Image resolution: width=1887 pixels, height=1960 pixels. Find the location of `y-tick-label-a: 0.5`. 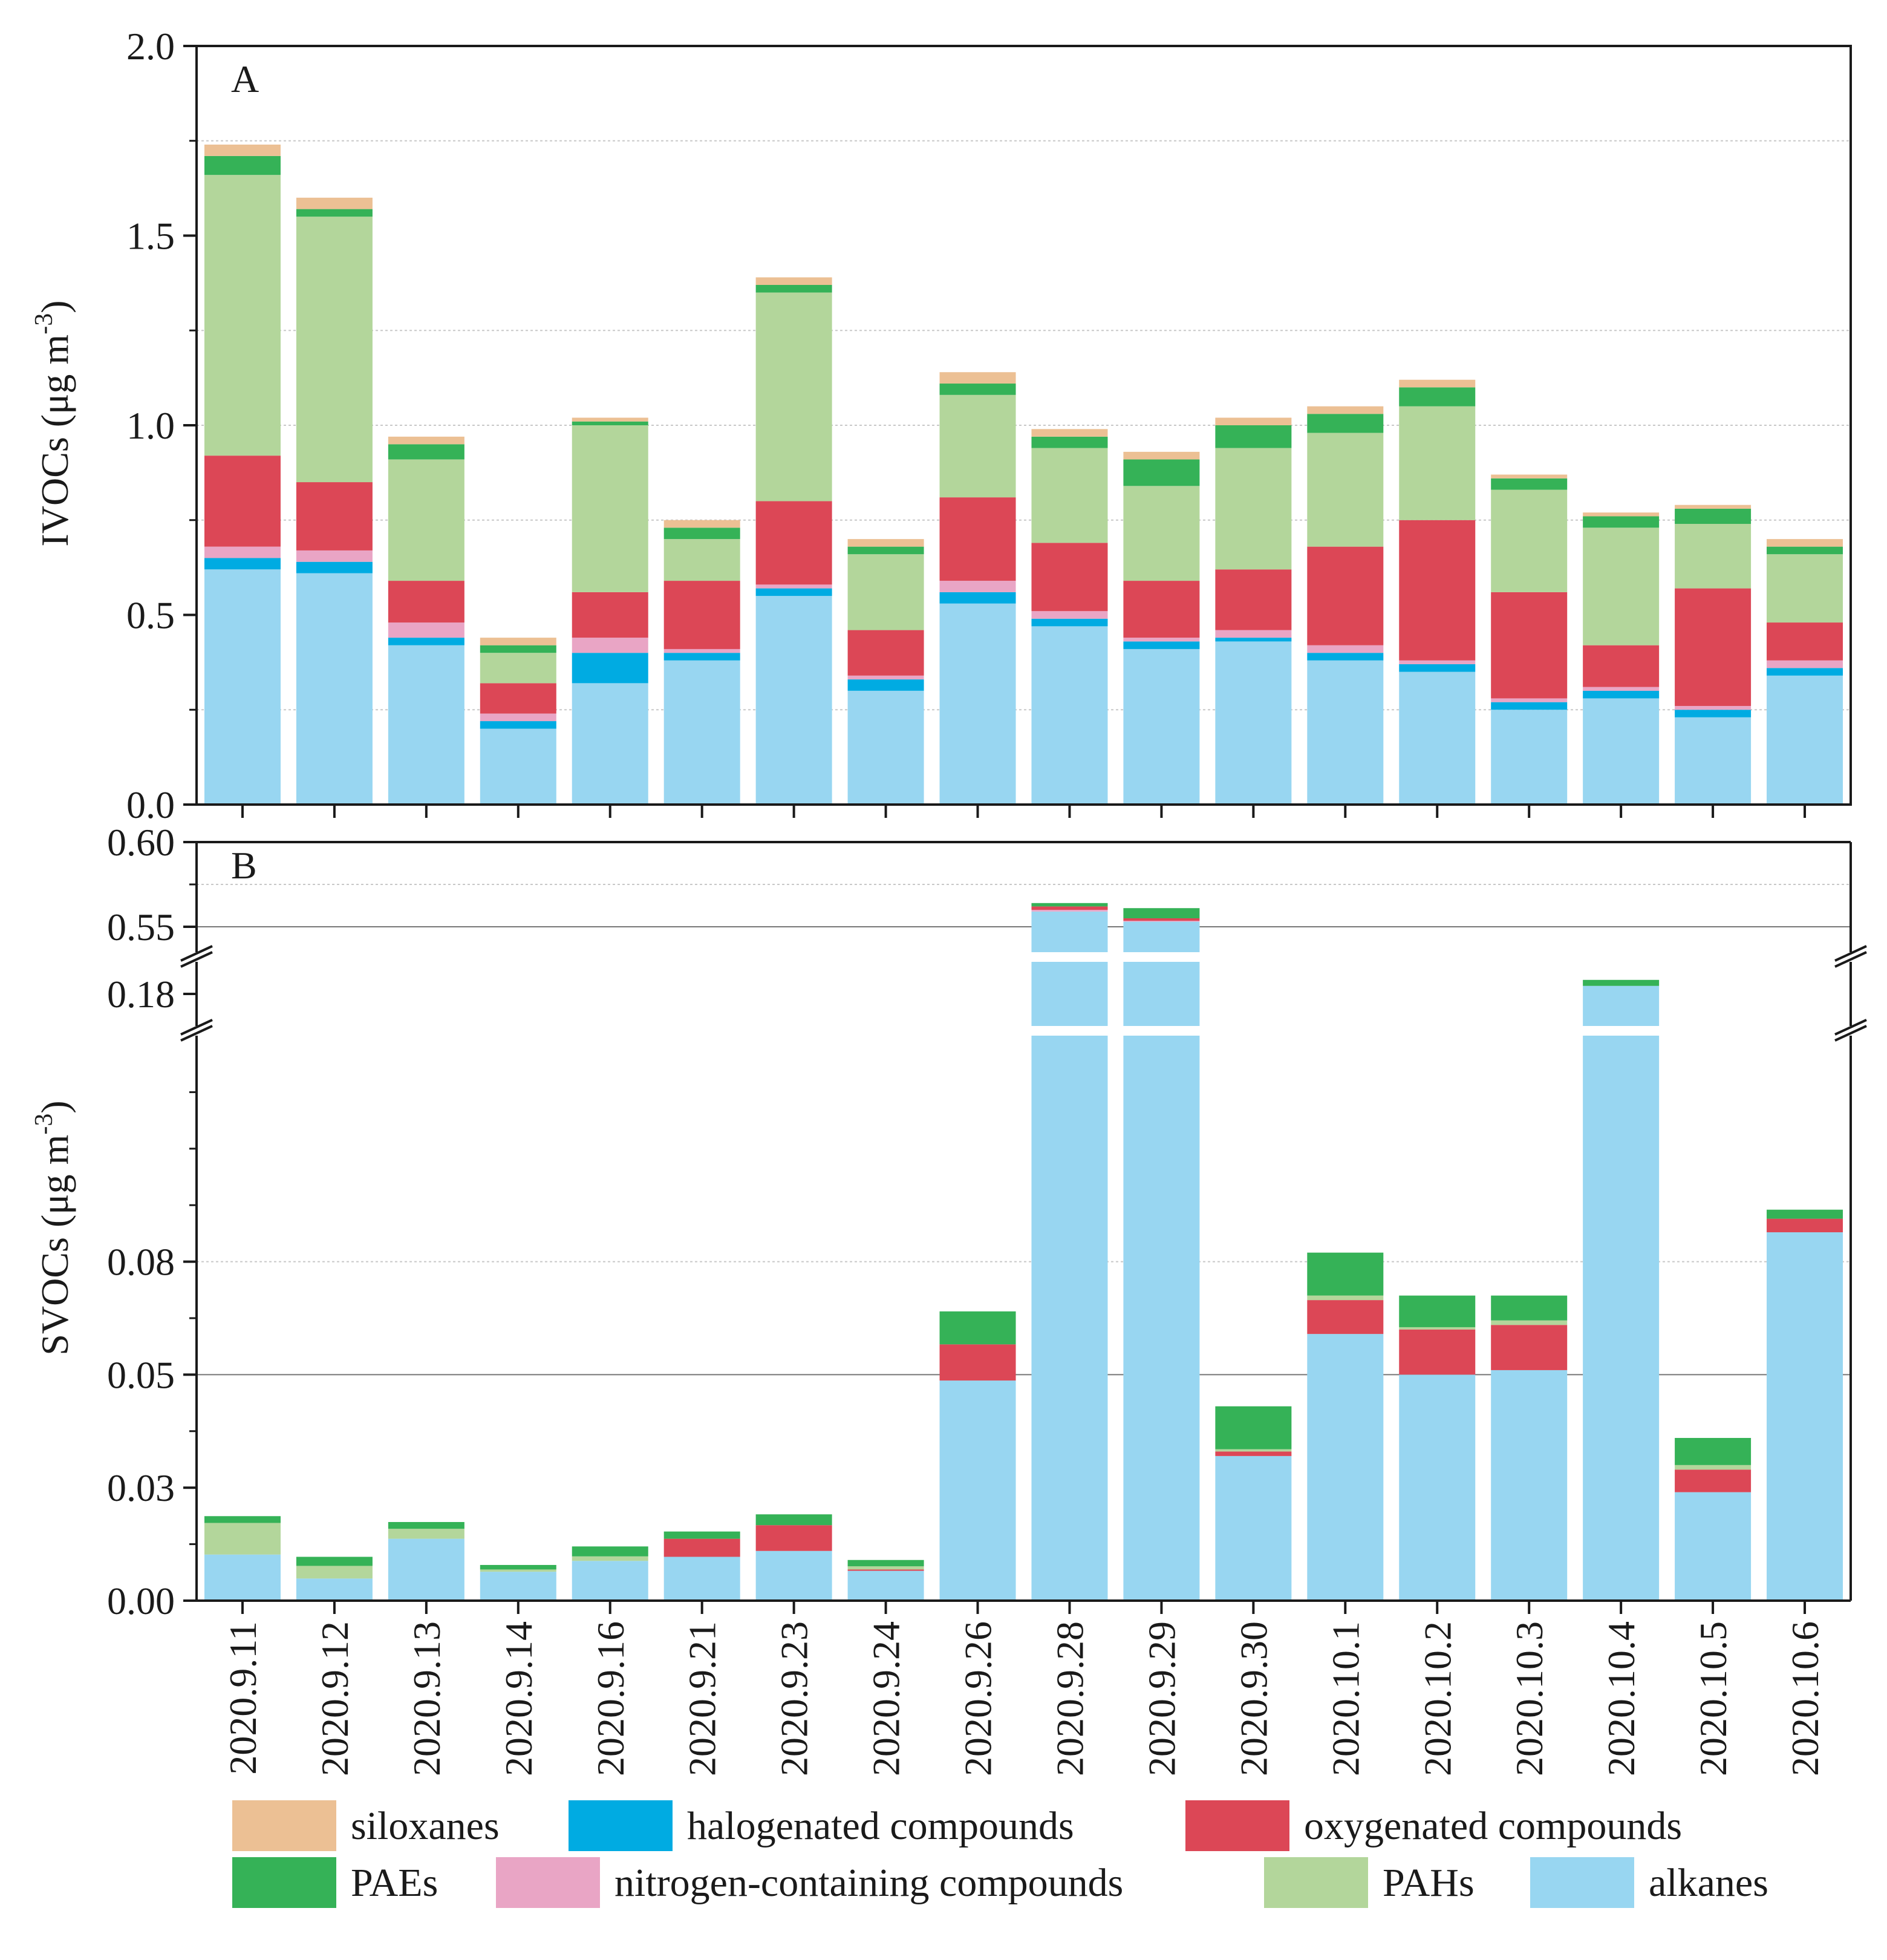

y-tick-label-a: 0.5 is located at coordinates (150, 615).